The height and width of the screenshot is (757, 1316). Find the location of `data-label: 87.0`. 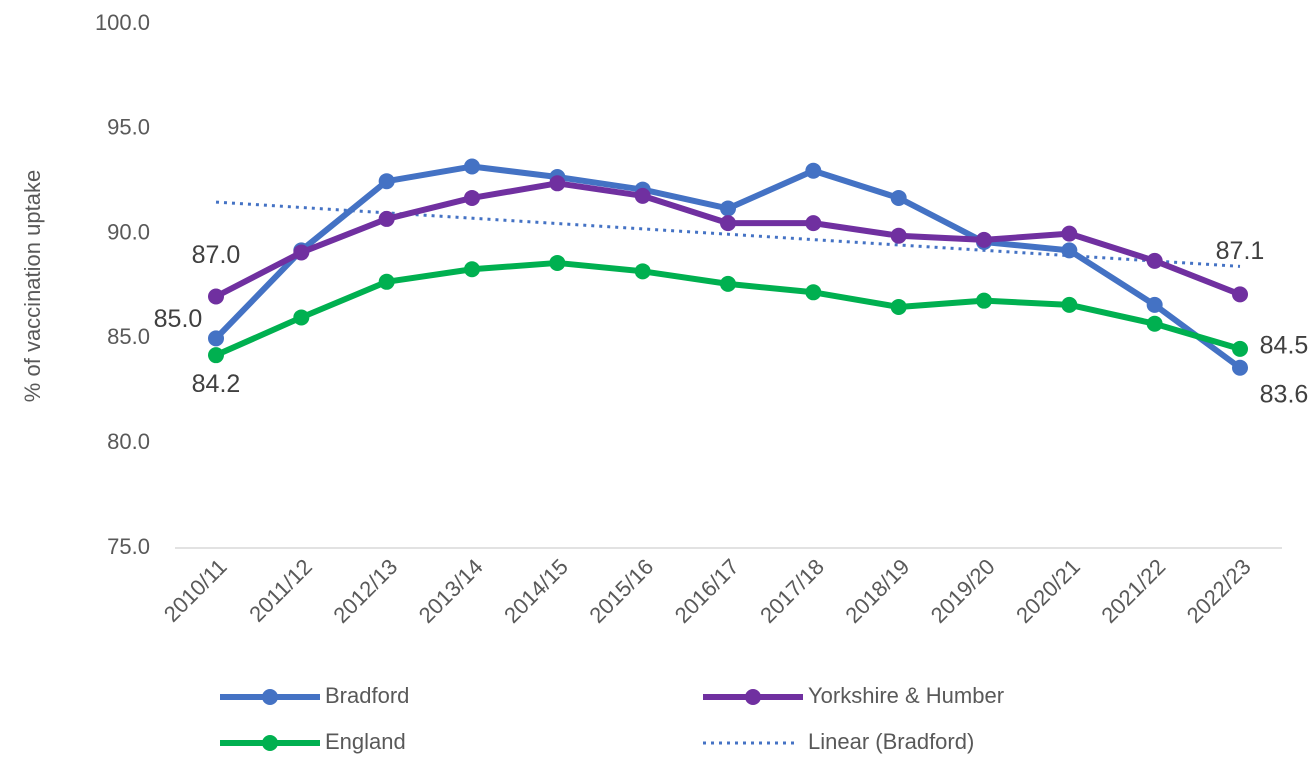

data-label: 87.0 is located at coordinates (216, 255).